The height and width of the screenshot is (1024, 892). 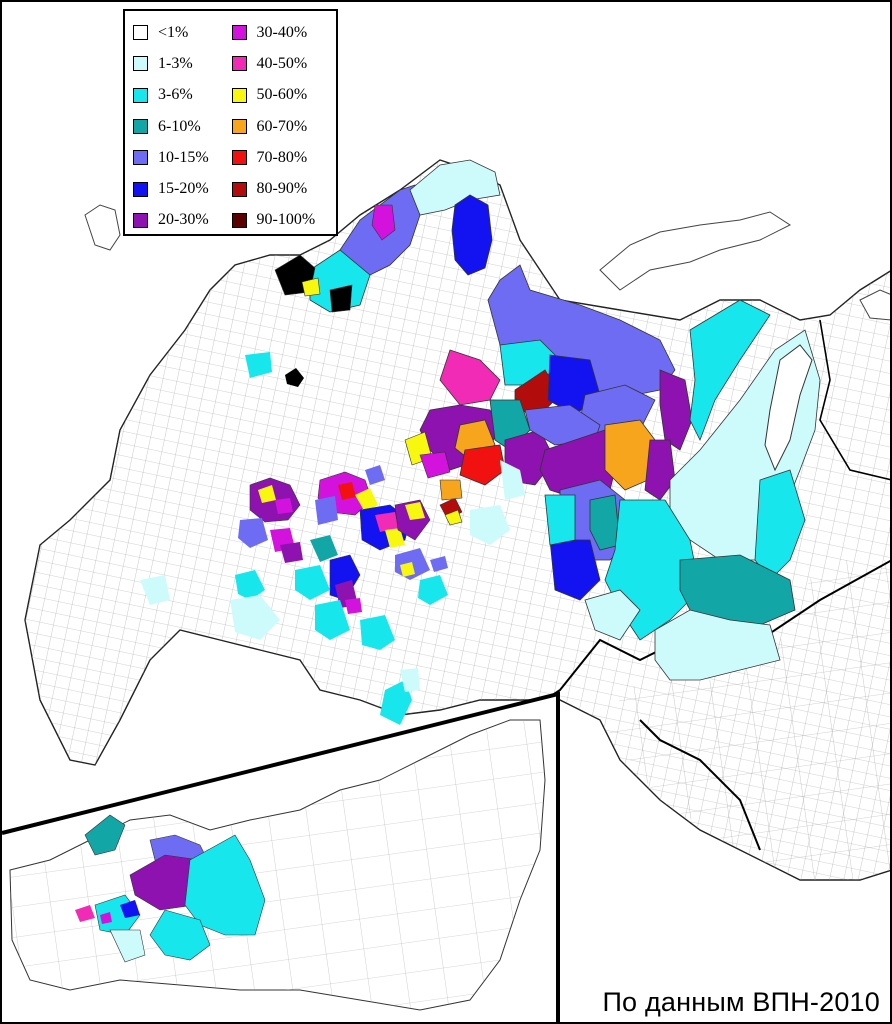 I want to click on legend-item: 40-50%, so click(x=281, y=63).